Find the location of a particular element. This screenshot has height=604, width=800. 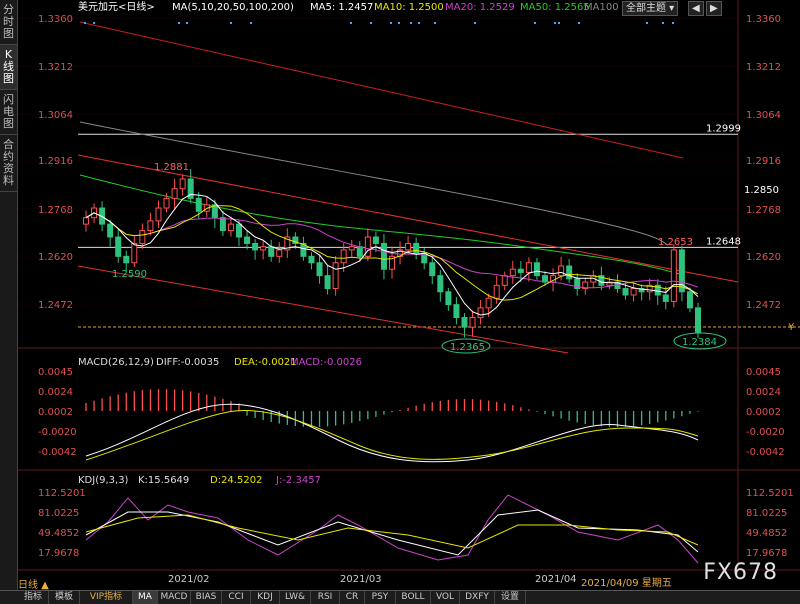

date-label-mar: 2021/03 is located at coordinates (361, 579).